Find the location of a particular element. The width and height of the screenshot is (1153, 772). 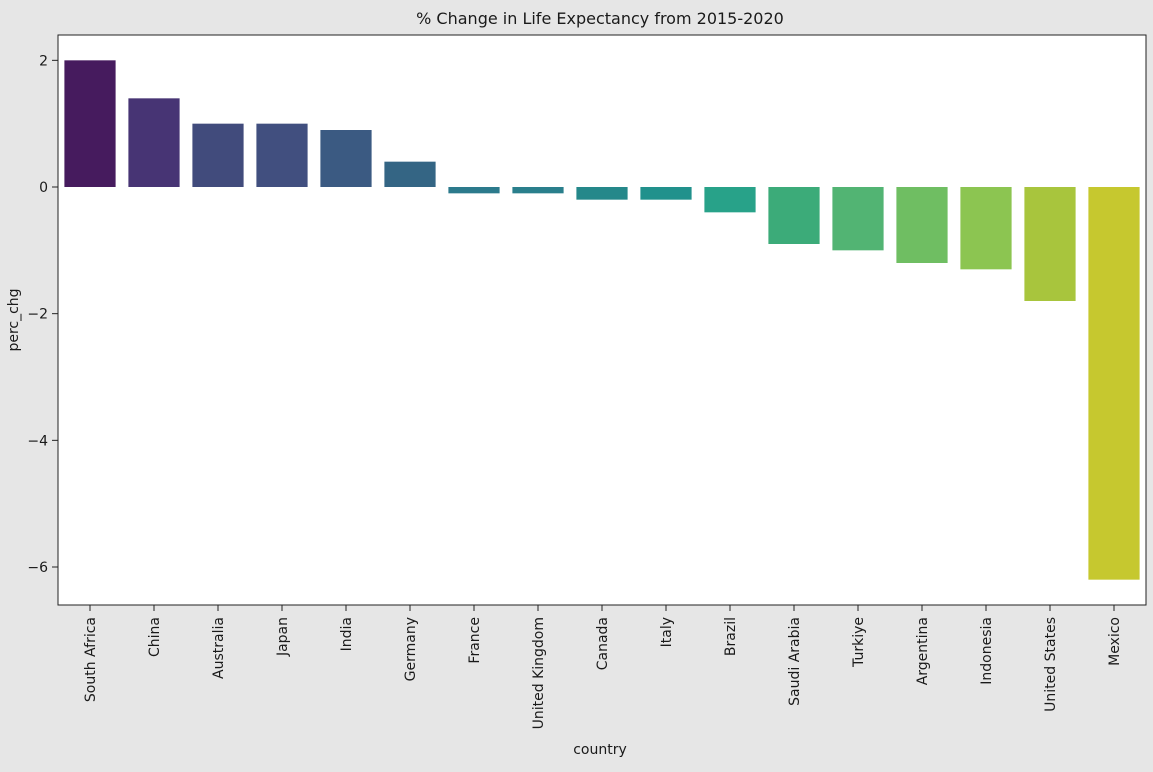

bar-australia is located at coordinates (218, 155).